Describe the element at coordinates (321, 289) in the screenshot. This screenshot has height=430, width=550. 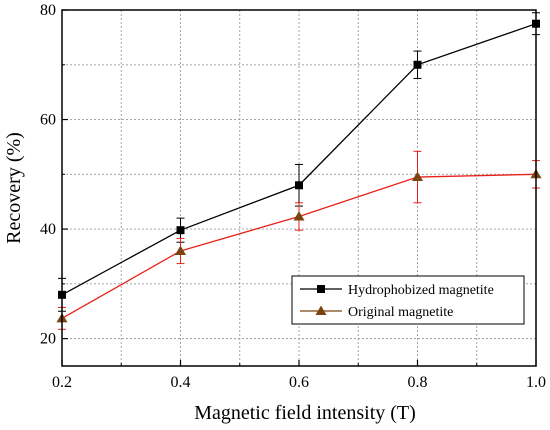
I see `legend-marker-square` at that location.